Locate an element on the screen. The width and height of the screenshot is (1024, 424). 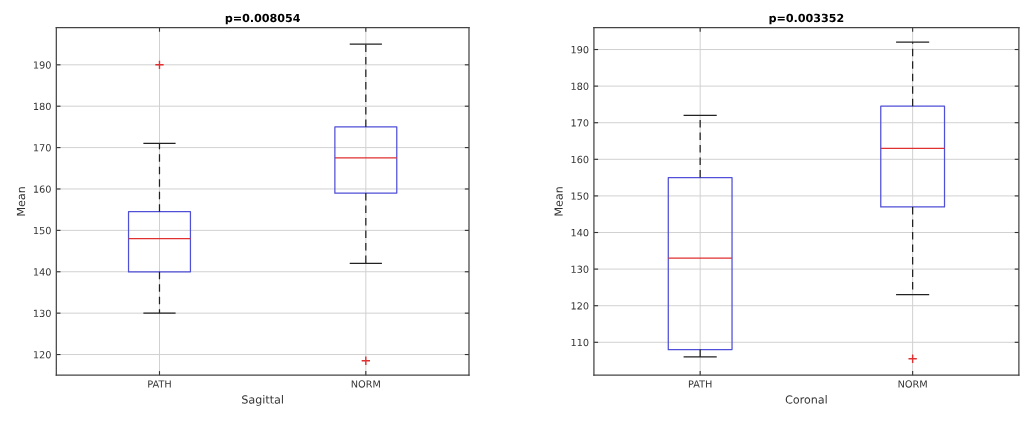
x-axis-title: Sagittal is located at coordinates (262, 400).